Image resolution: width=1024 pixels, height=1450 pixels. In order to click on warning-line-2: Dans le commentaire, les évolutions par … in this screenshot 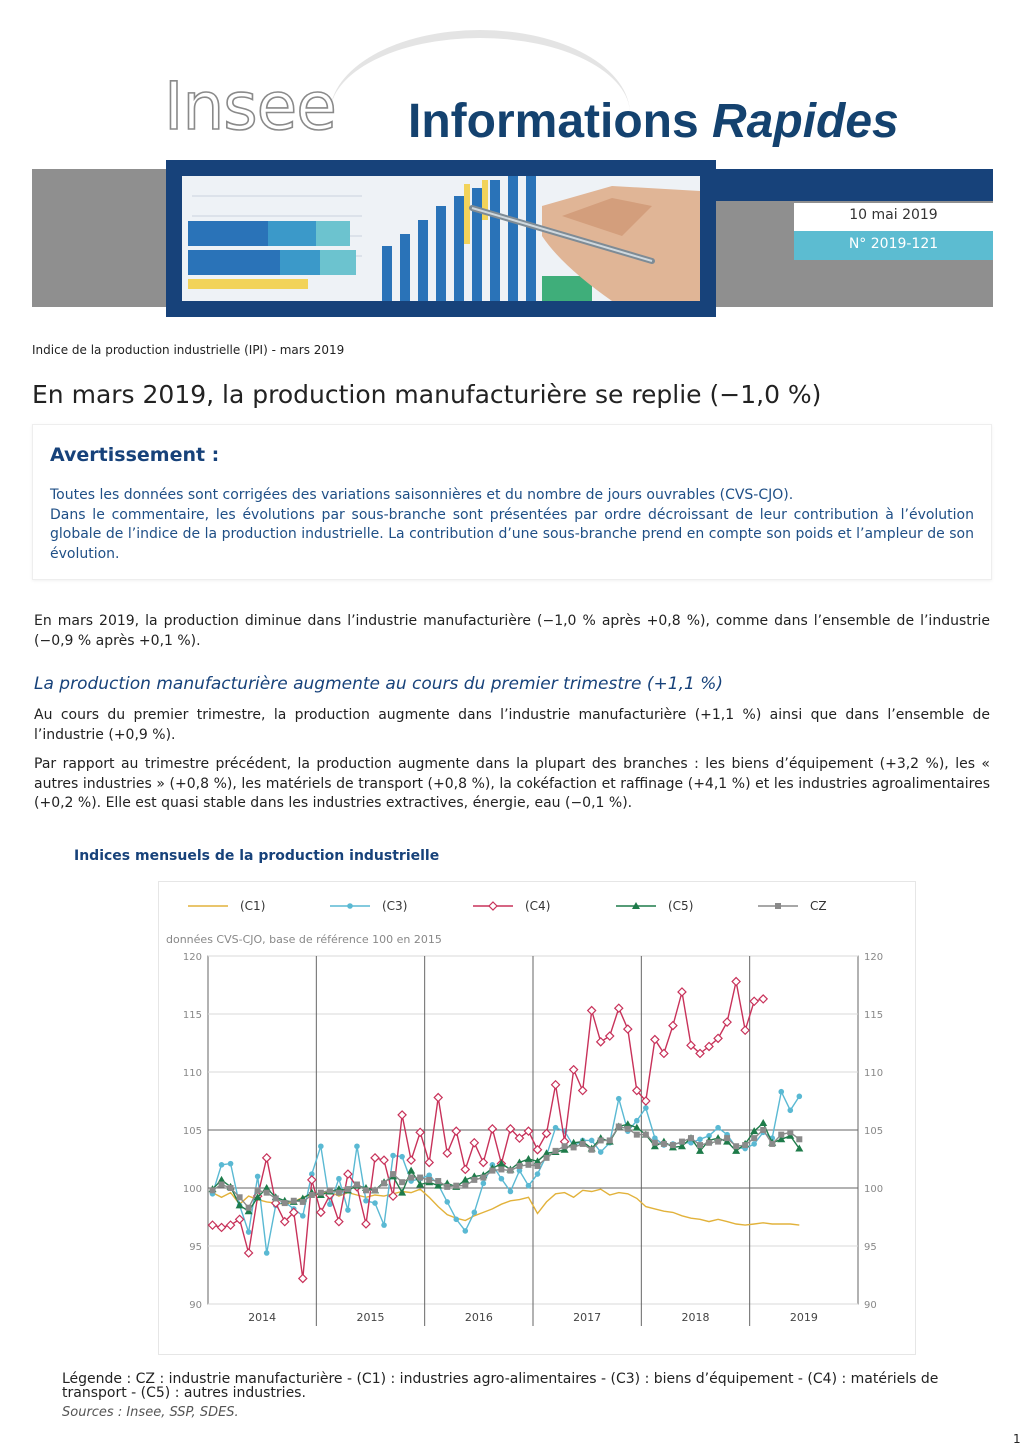, I will do `click(512, 534)`.